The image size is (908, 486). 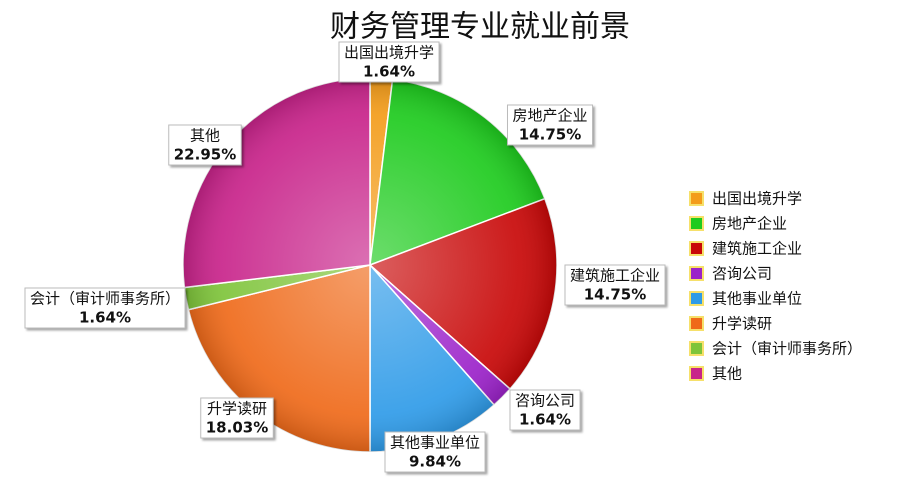 I want to click on label-value: 22.95%, so click(x=205, y=155).